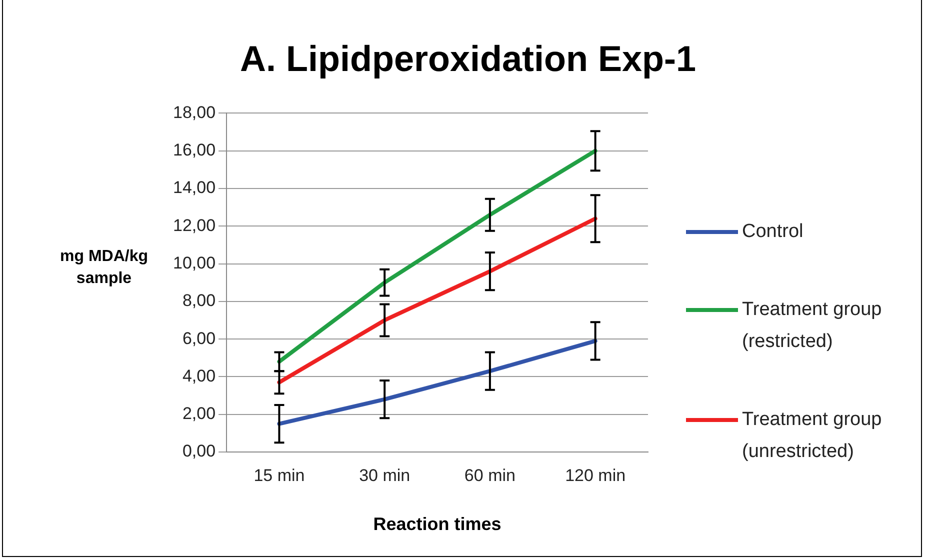  I want to click on x-tick-label: 30 min, so click(384, 475).